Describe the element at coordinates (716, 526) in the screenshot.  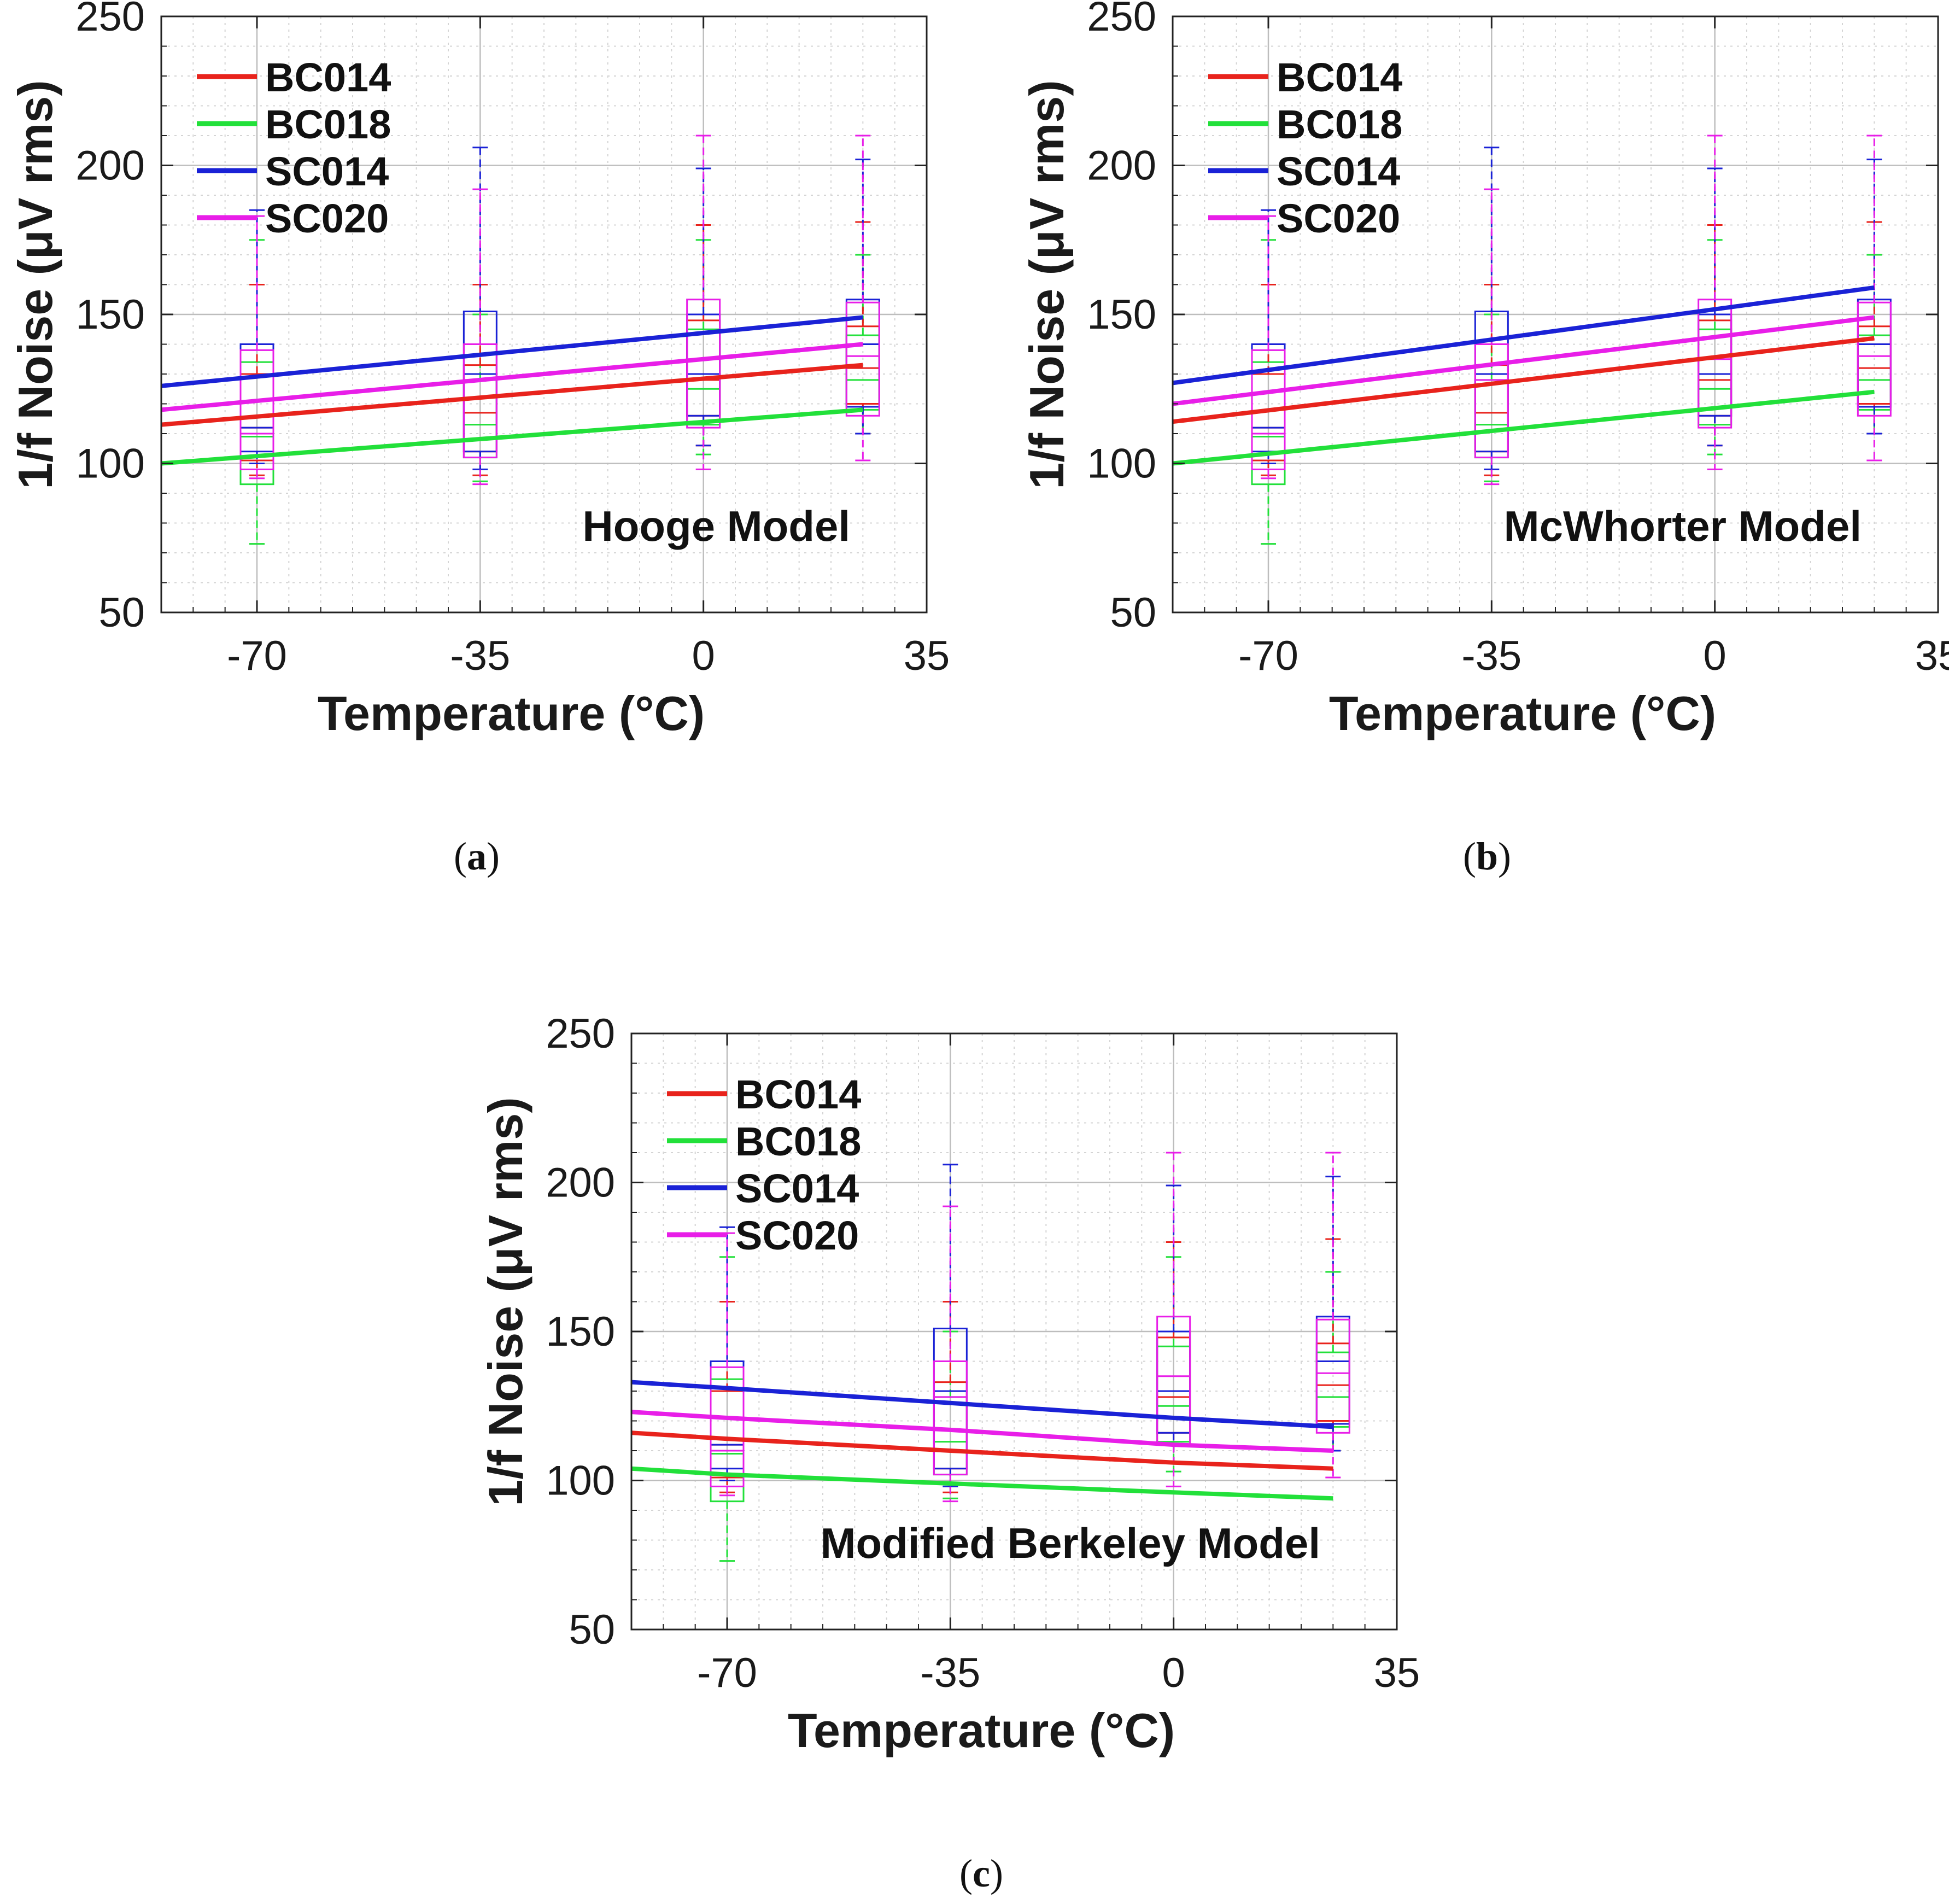
I see `model-title: Hooge Model` at that location.